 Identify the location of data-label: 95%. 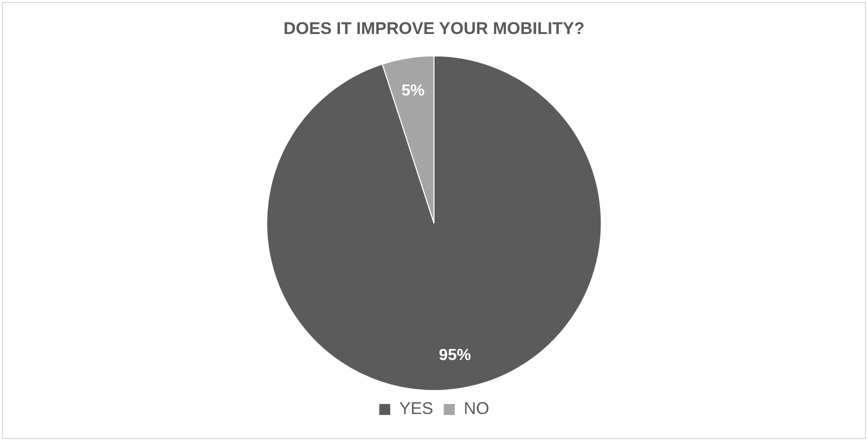
(454, 355).